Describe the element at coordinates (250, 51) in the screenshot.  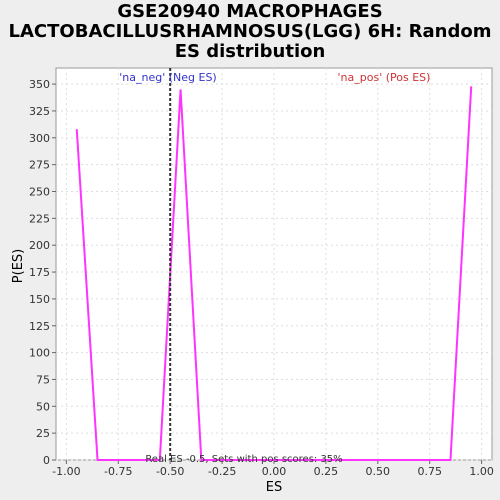
I see `chart-title-line-3: ES distribution` at that location.